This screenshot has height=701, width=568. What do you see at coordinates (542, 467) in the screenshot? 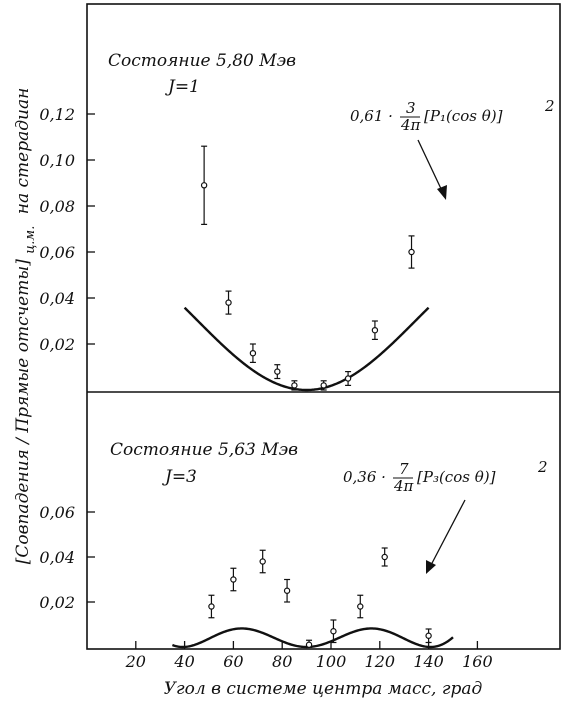
I see `bottom-formula-exp: 2` at bounding box center [542, 467].